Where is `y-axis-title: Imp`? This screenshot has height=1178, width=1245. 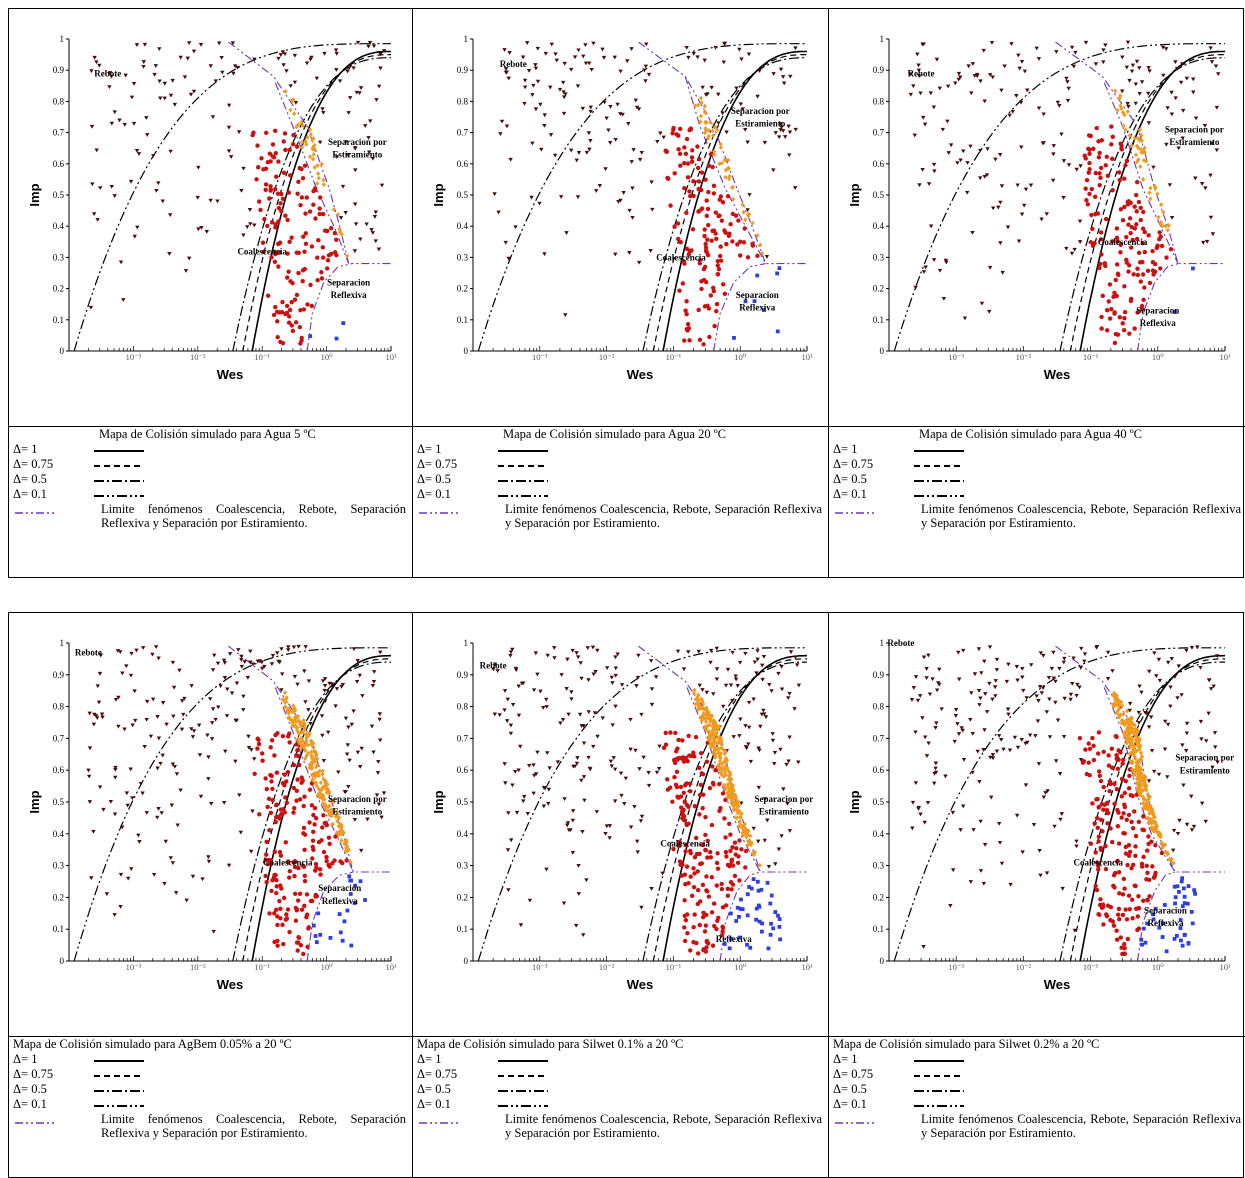 y-axis-title: Imp is located at coordinates (34, 194).